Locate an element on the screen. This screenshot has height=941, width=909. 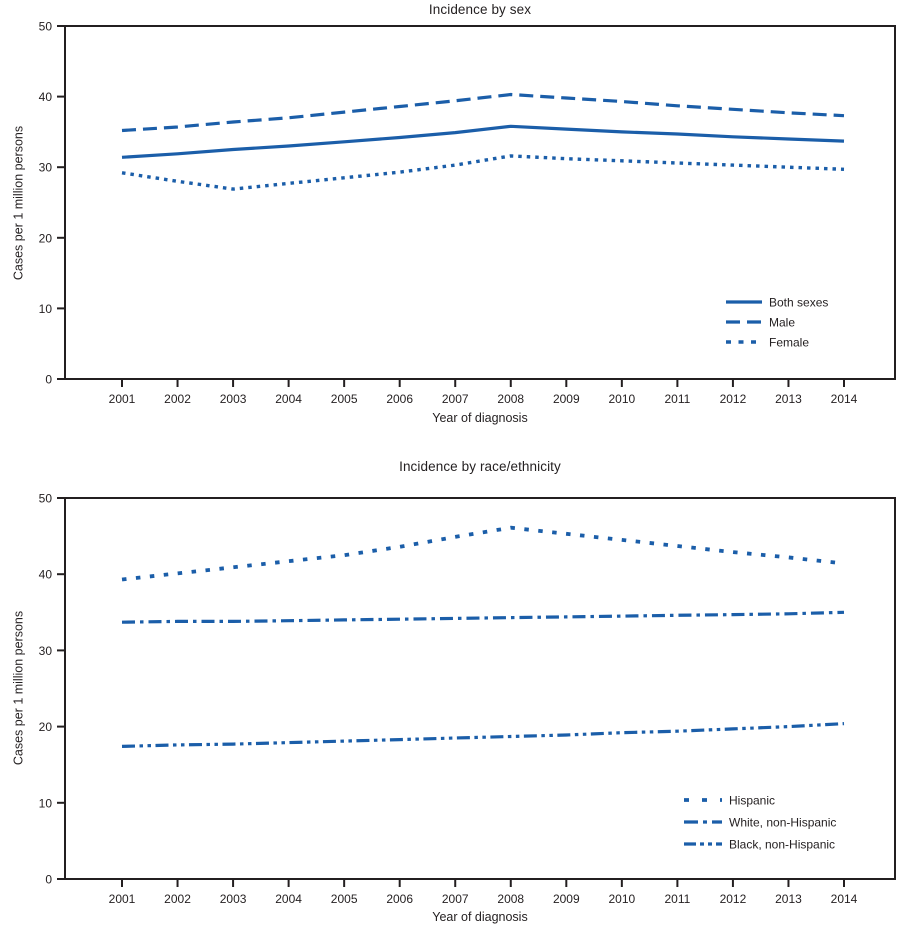
legend-label-female: Female is located at coordinates (789, 343).